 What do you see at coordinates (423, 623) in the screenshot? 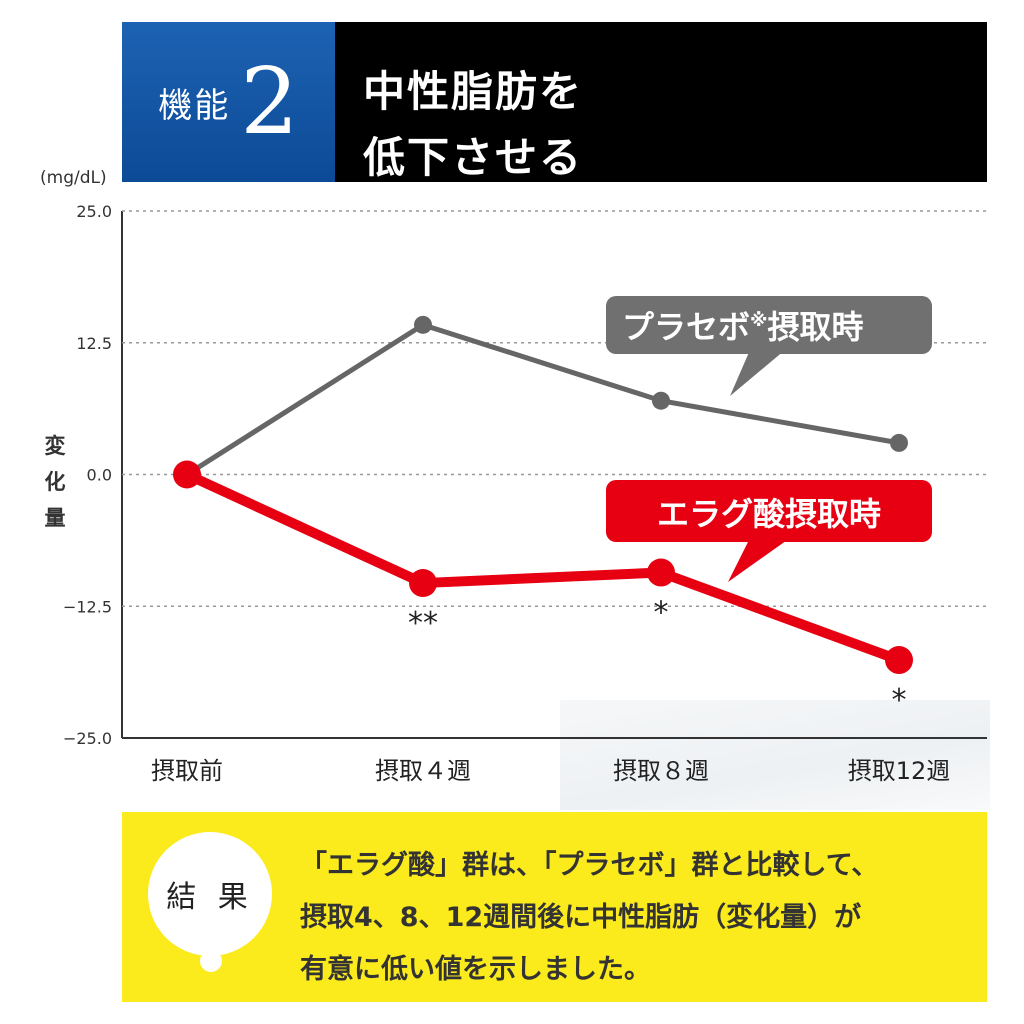
I see `significance-mark: **` at bounding box center [423, 623].